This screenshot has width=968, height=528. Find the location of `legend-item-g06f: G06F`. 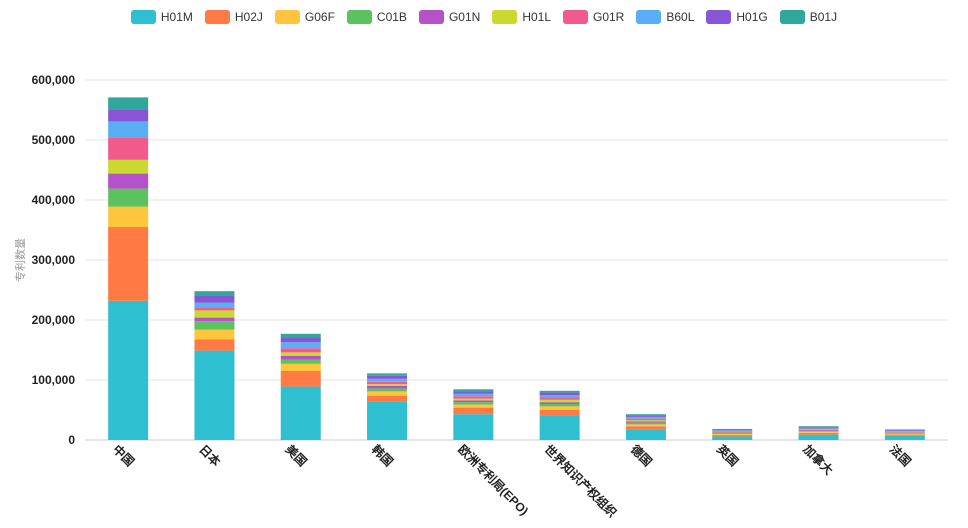

legend-item-g06f: G06F is located at coordinates (304, 17).